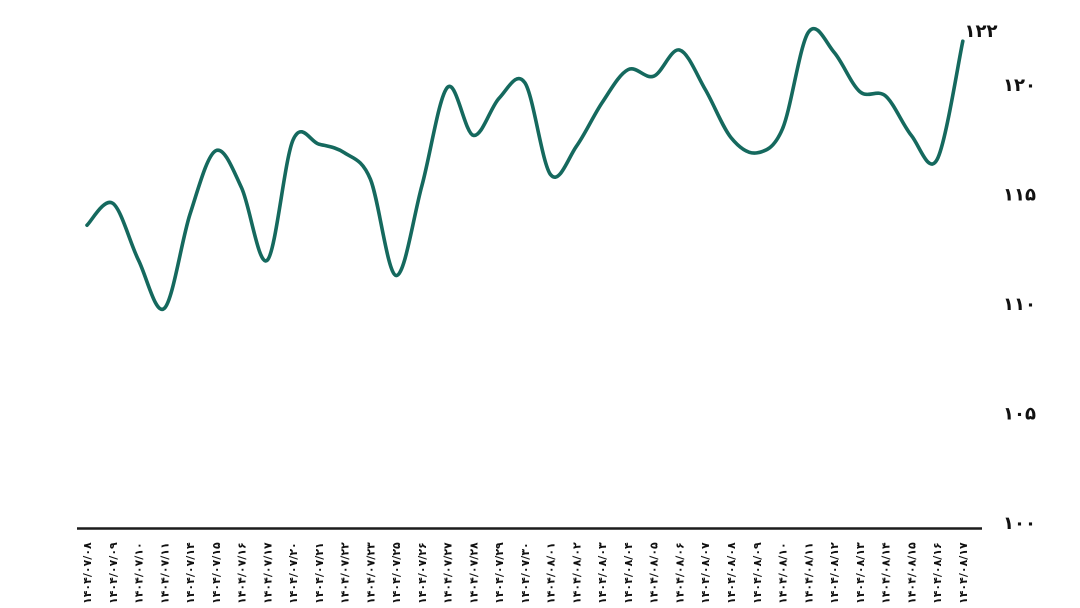 The width and height of the screenshot is (1080, 608). I want to click on x-axis-tick-label: ۱۴۰۴/۰۷/۱۰, so click(139, 573).